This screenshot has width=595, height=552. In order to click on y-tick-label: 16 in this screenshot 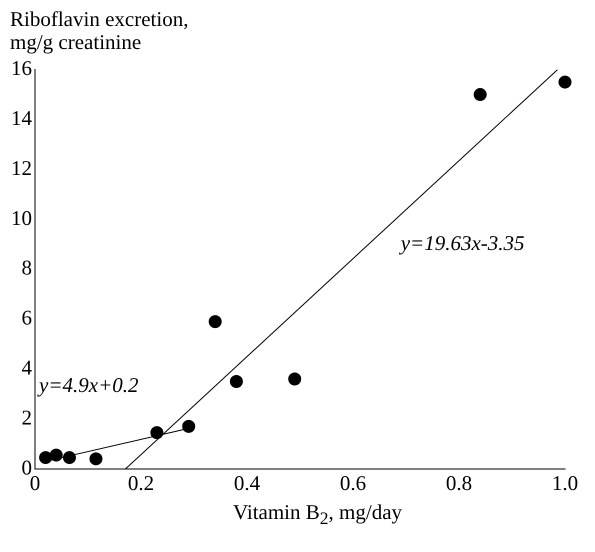, I will do `click(21, 68)`.